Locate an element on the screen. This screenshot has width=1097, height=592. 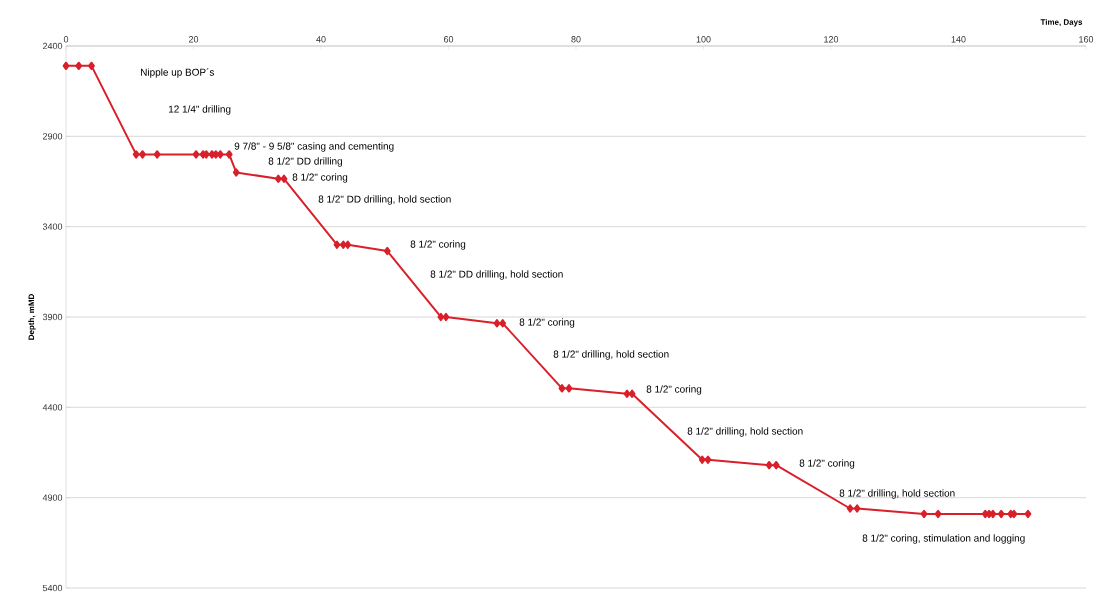
y-tick-label: 3900 is located at coordinates (52, 317).